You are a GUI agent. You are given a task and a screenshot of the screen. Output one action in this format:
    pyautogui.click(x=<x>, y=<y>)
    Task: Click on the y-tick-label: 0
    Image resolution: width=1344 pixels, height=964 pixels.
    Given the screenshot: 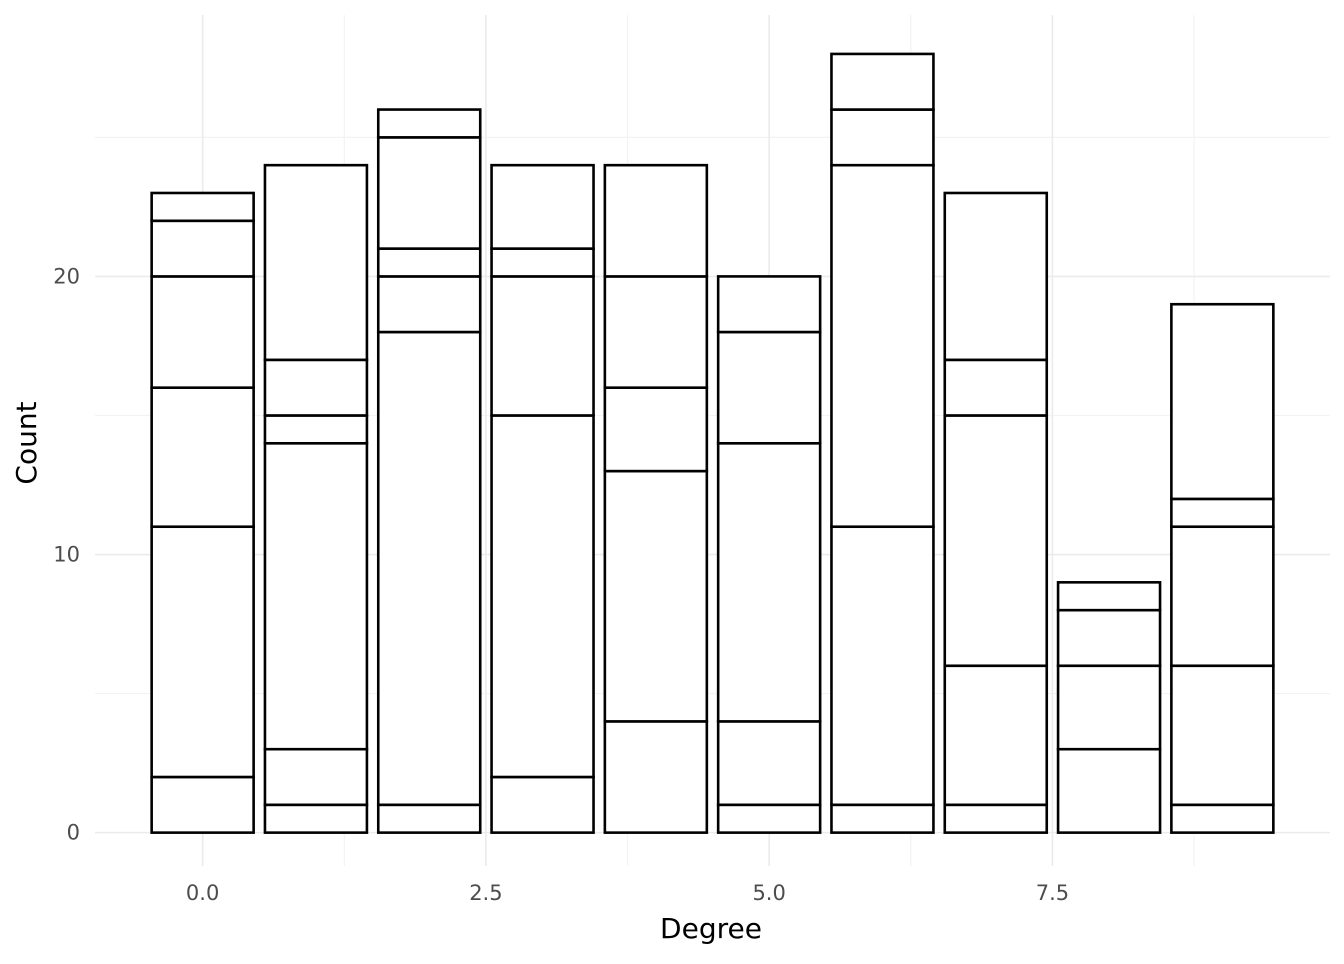 What is the action you would take?
    pyautogui.click(x=73, y=833)
    